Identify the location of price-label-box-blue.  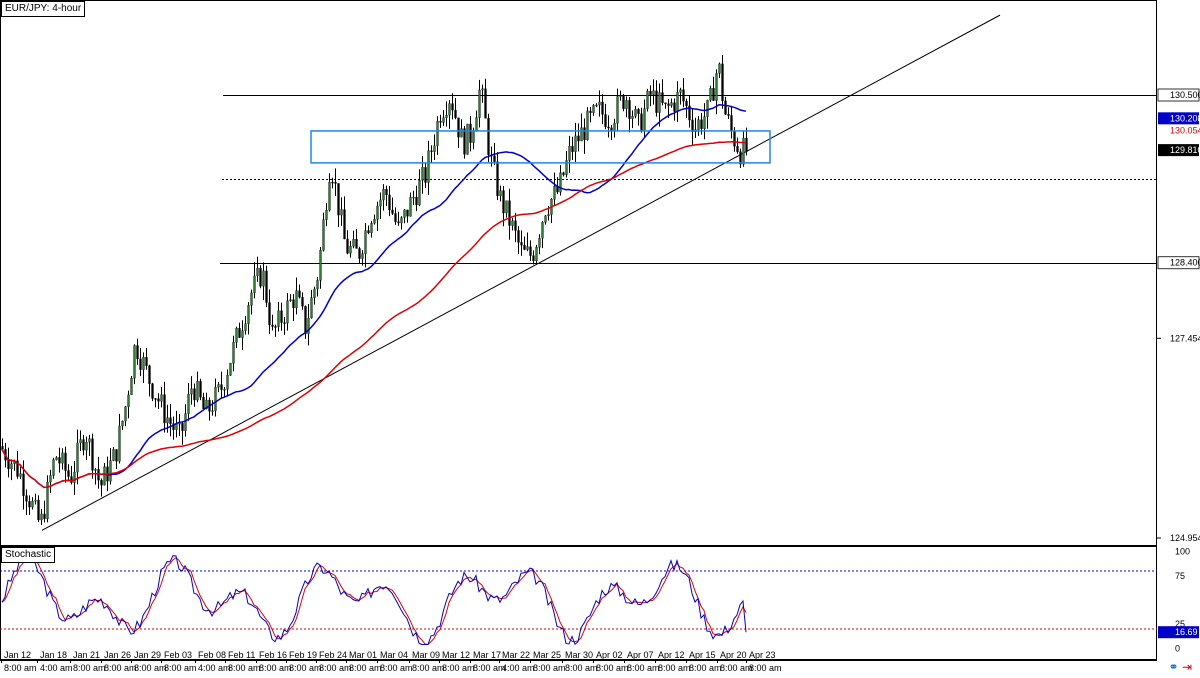
(1178, 118).